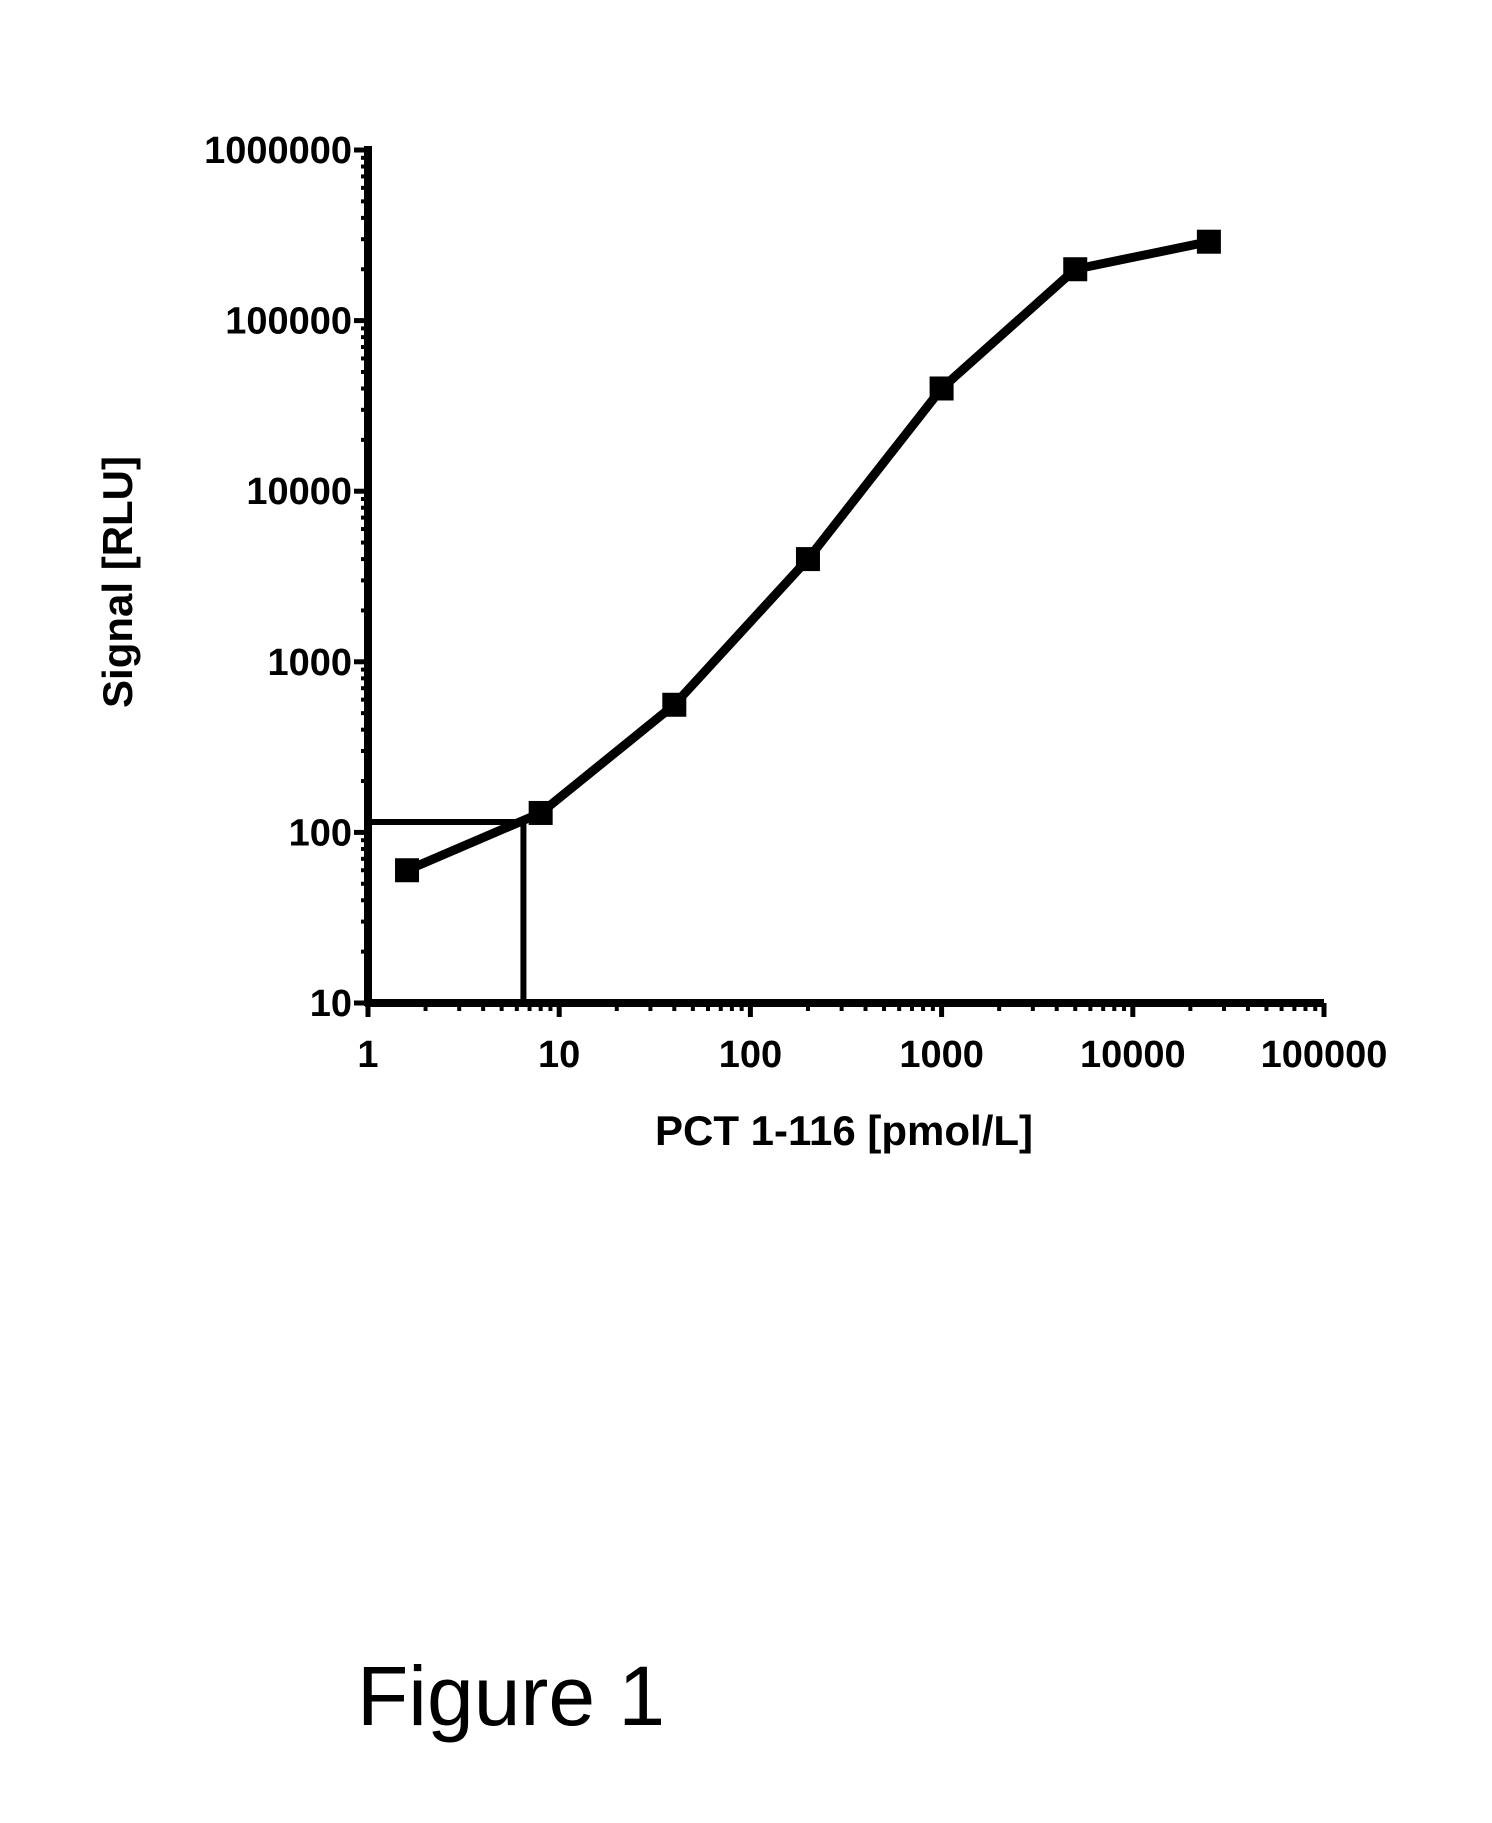 The image size is (1492, 1823). What do you see at coordinates (1133, 1055) in the screenshot?
I see `x-tick-label: 10000` at bounding box center [1133, 1055].